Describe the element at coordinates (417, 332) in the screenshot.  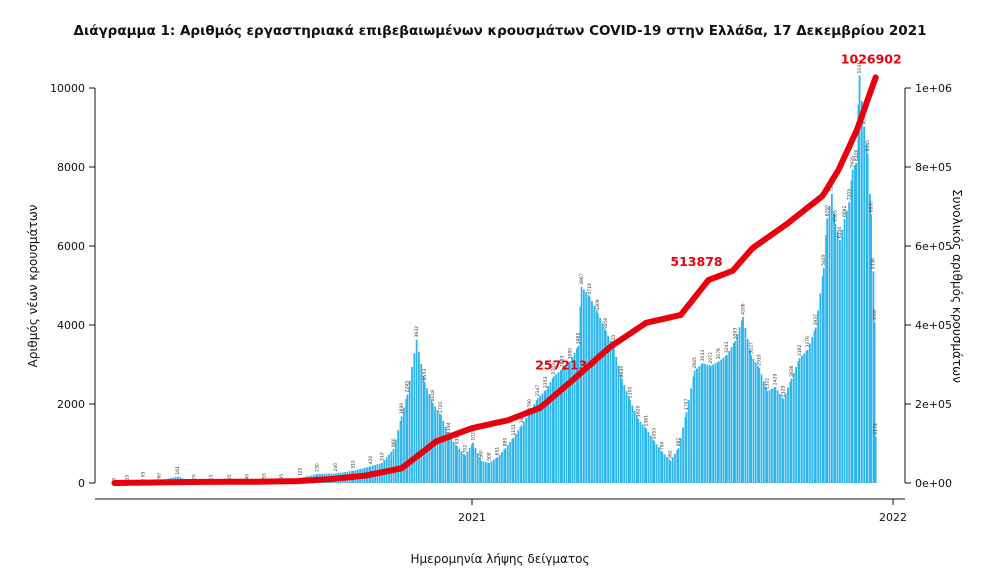
I see `svg-text: 3632` at that location.